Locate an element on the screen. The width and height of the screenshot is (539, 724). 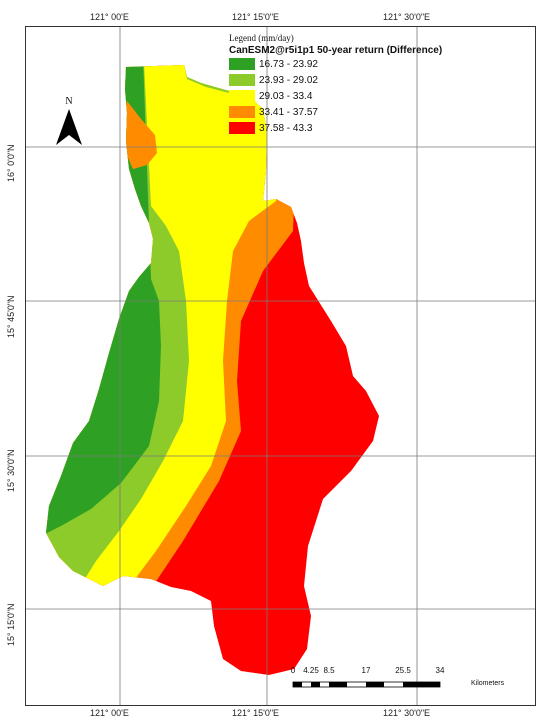
left-axis-label-1: 16° 0'0"N is located at coordinates (11, 163).